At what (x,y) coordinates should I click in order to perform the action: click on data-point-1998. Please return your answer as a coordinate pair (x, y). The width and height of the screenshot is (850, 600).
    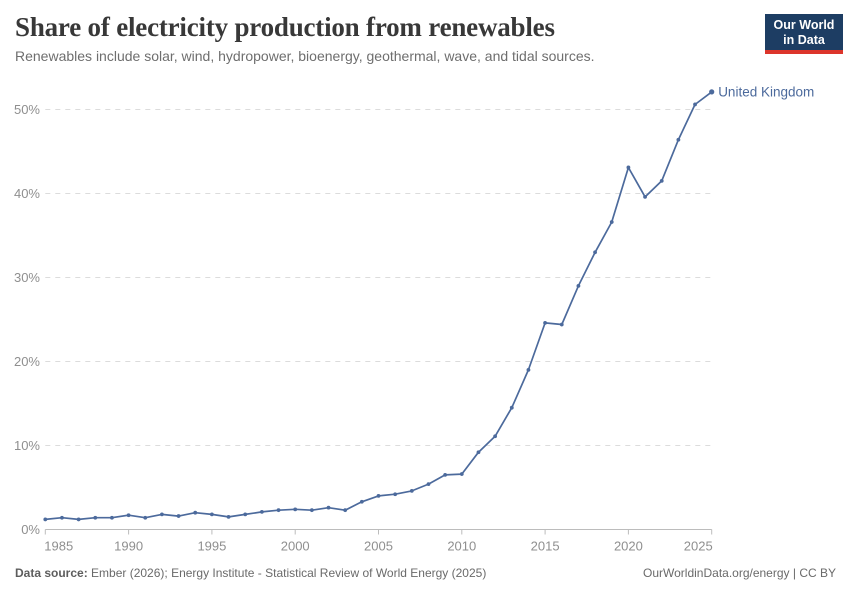
    Looking at the image, I should click on (261, 511).